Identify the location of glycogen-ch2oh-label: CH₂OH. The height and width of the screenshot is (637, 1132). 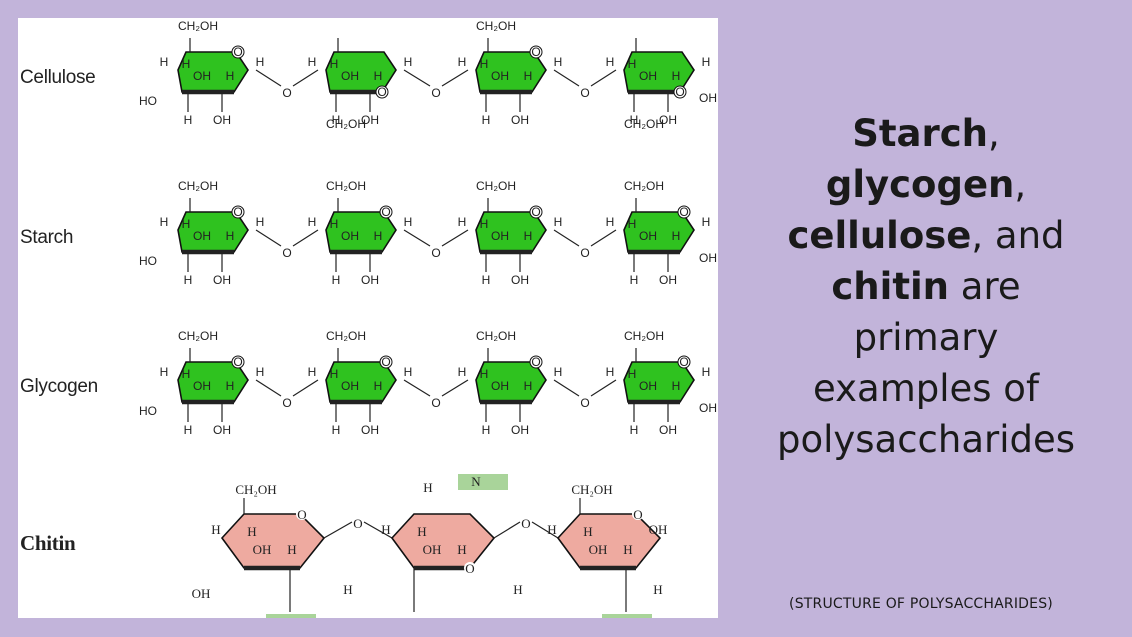
(644, 336).